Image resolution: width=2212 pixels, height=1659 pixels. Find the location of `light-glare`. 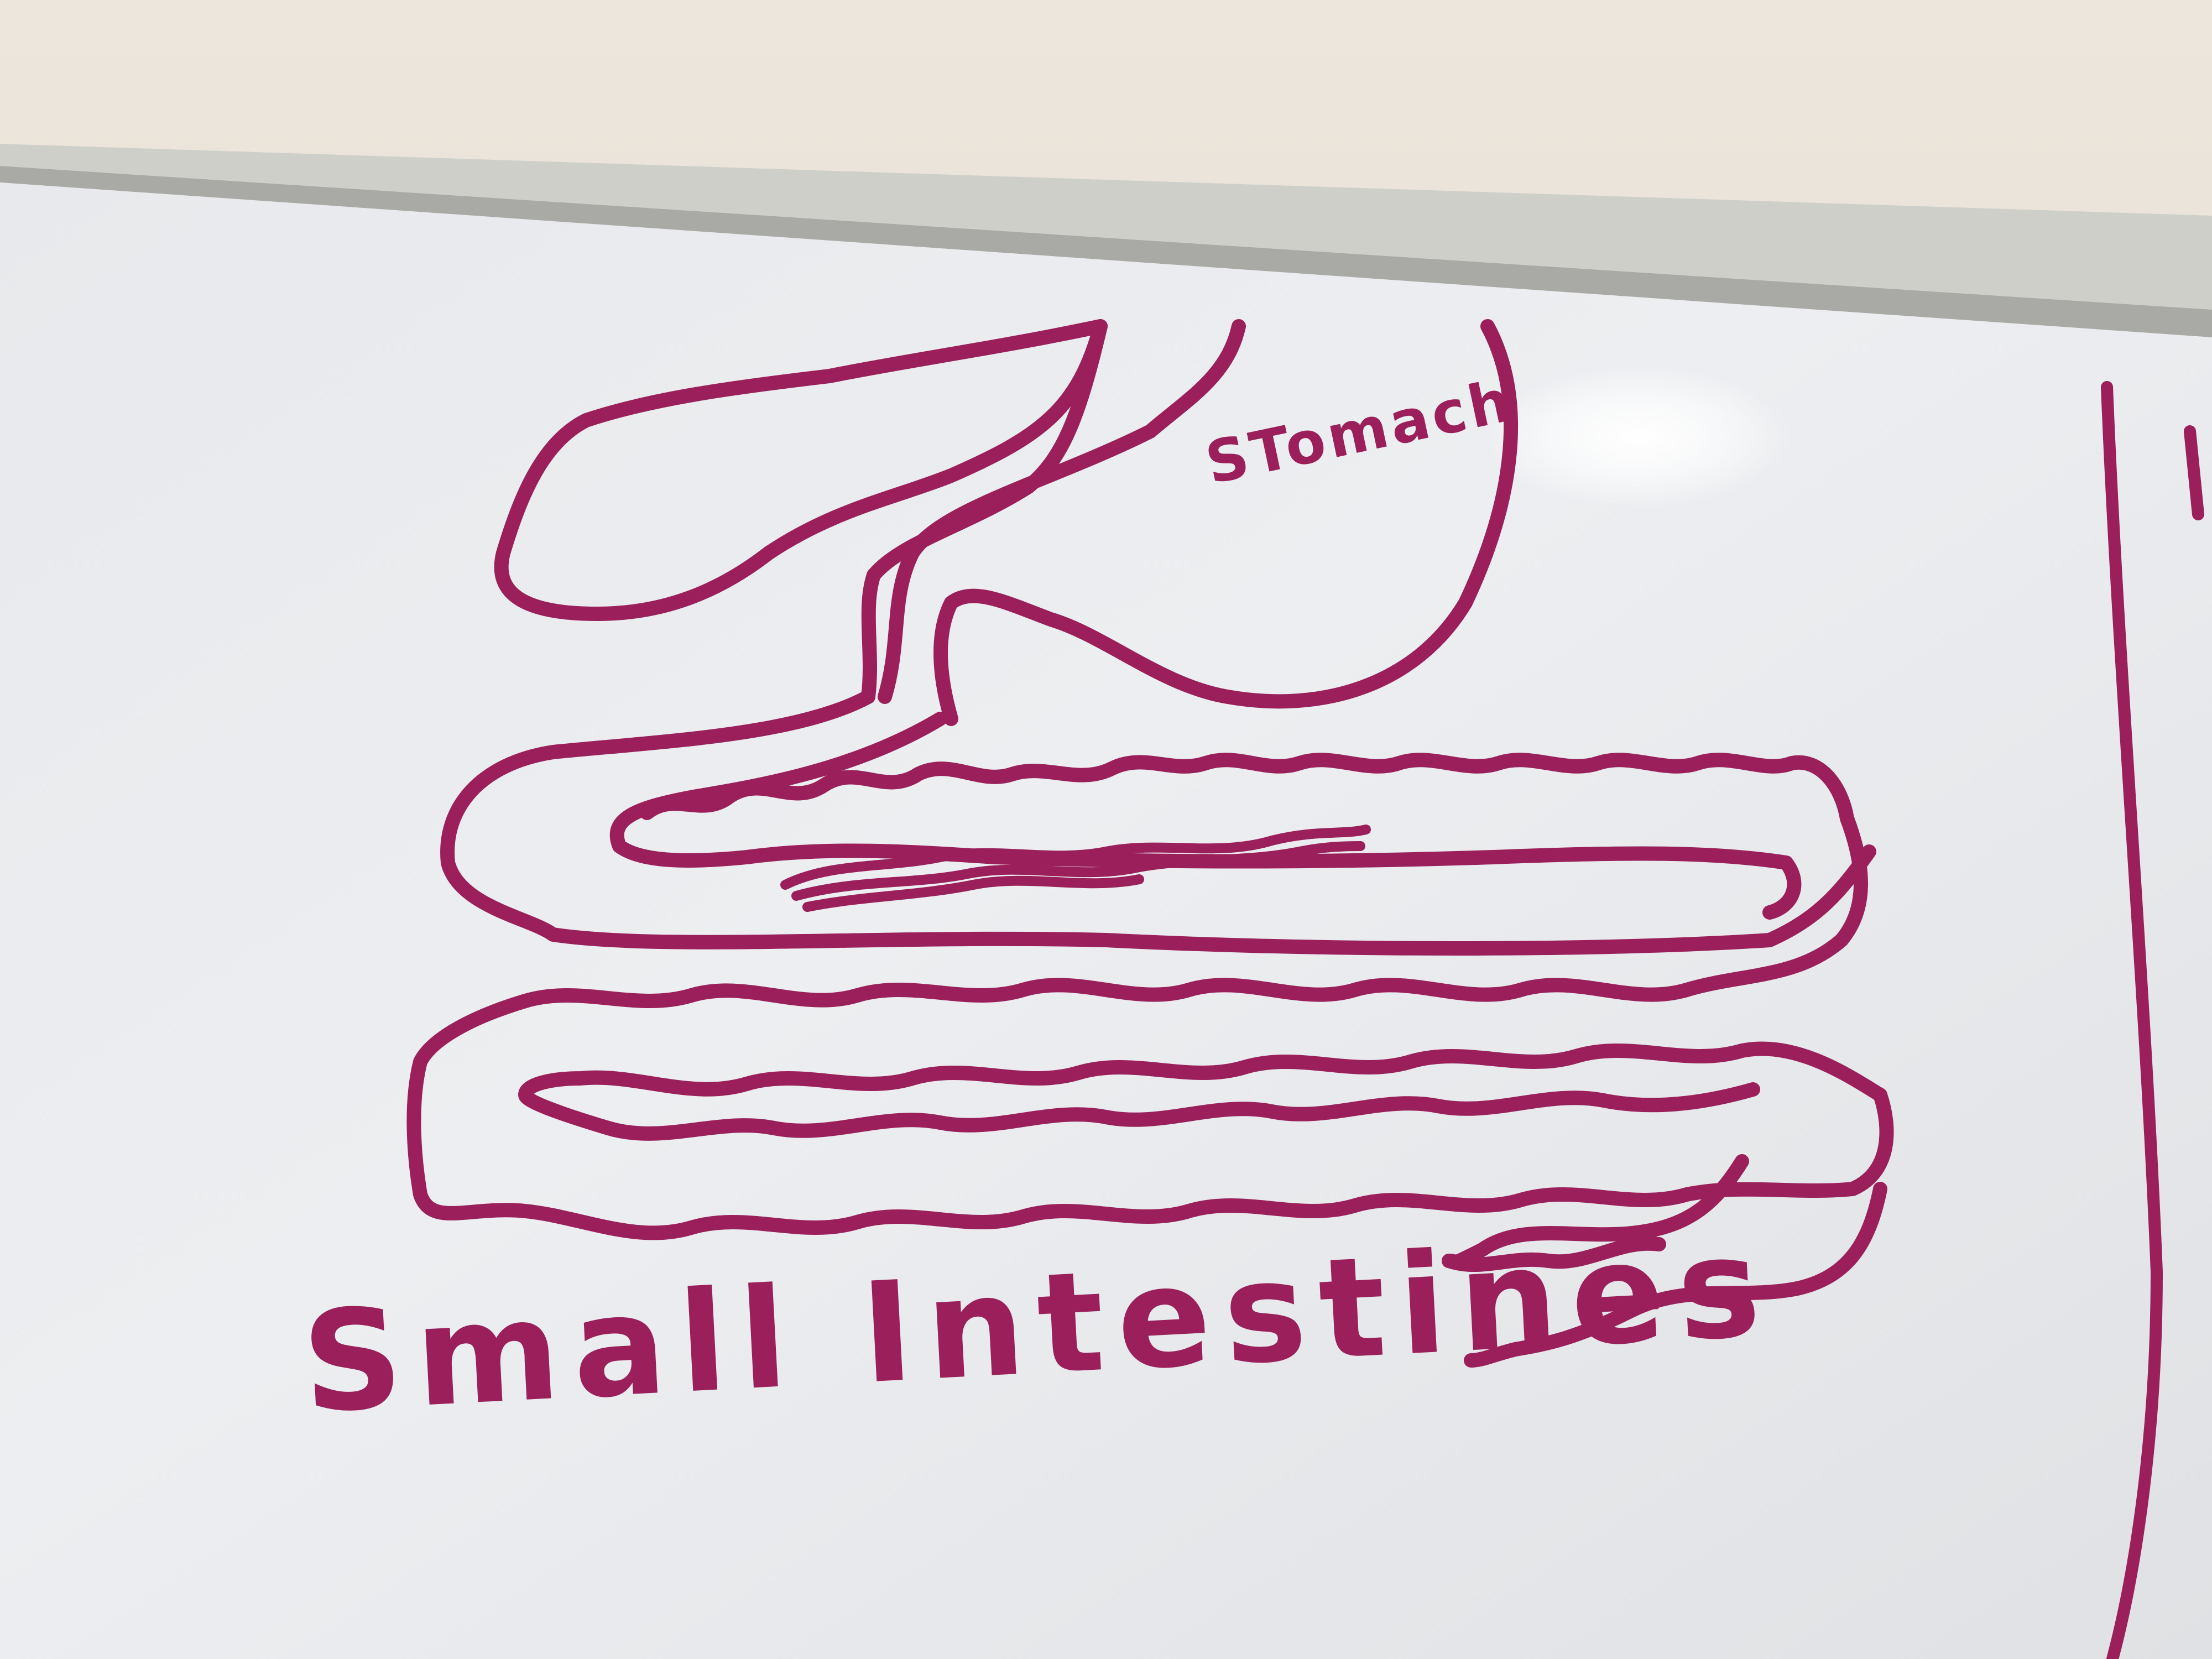

light-glare is located at coordinates (1637, 437).